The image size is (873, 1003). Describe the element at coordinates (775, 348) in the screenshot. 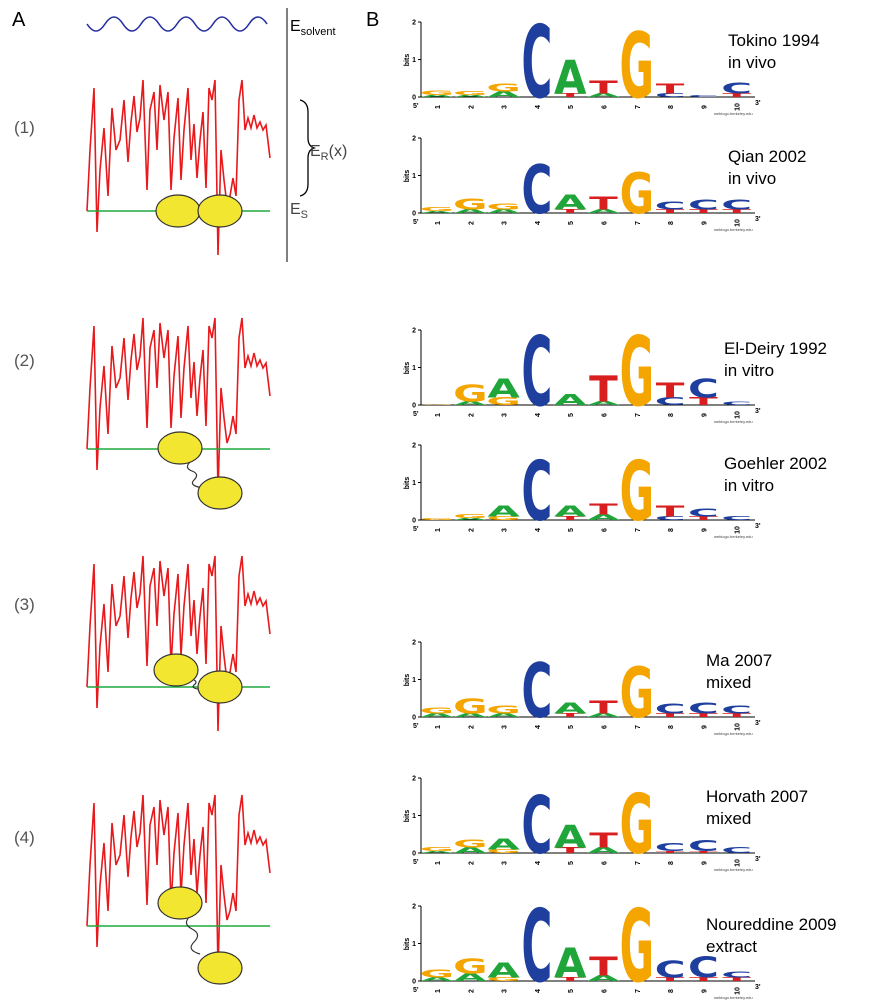

I see `logo-name: El-Deiry 1992` at that location.